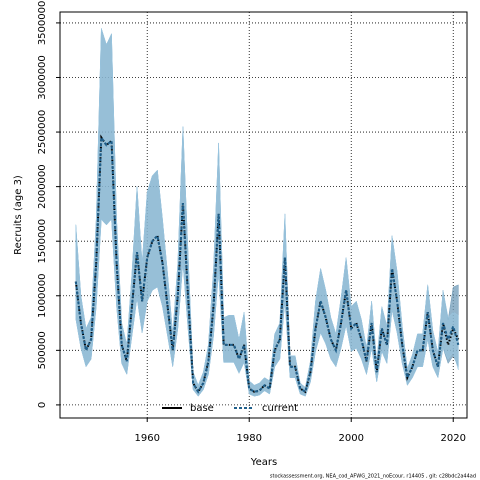 This screenshot has width=480, height=480. What do you see at coordinates (42, 23) in the screenshot?
I see `y-tick-label: 3500000` at bounding box center [42, 23].